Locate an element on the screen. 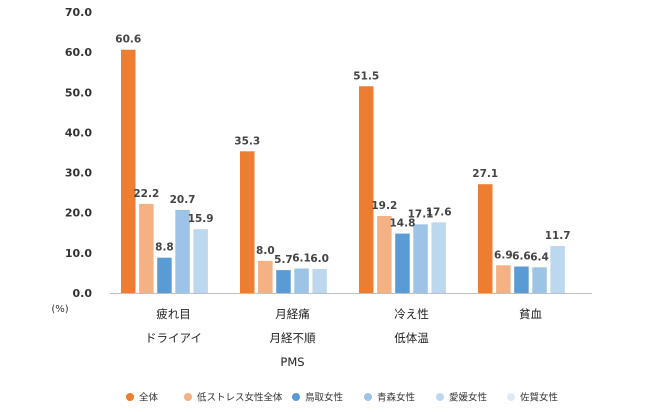  y-axis-unit-label: (%) is located at coordinates (59, 309).